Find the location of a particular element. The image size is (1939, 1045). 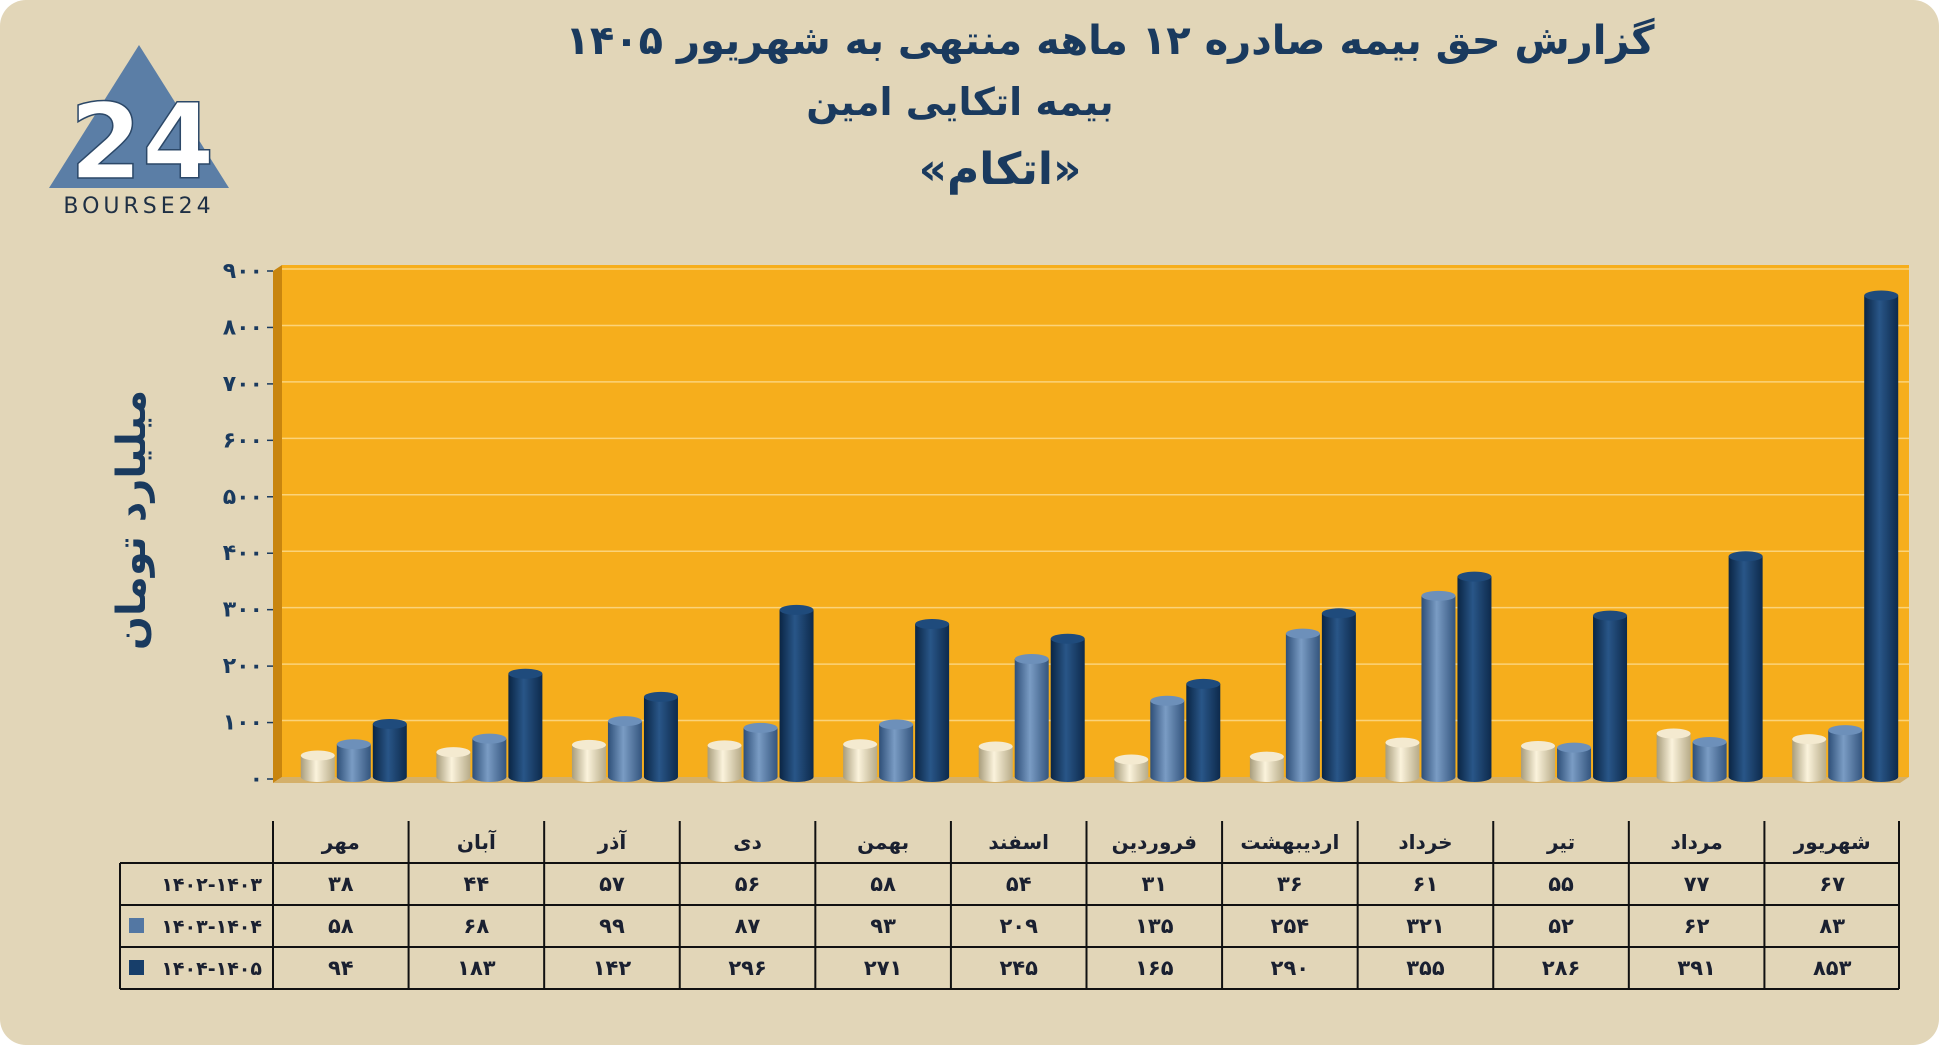

plot-floor is located at coordinates (1091, 780).